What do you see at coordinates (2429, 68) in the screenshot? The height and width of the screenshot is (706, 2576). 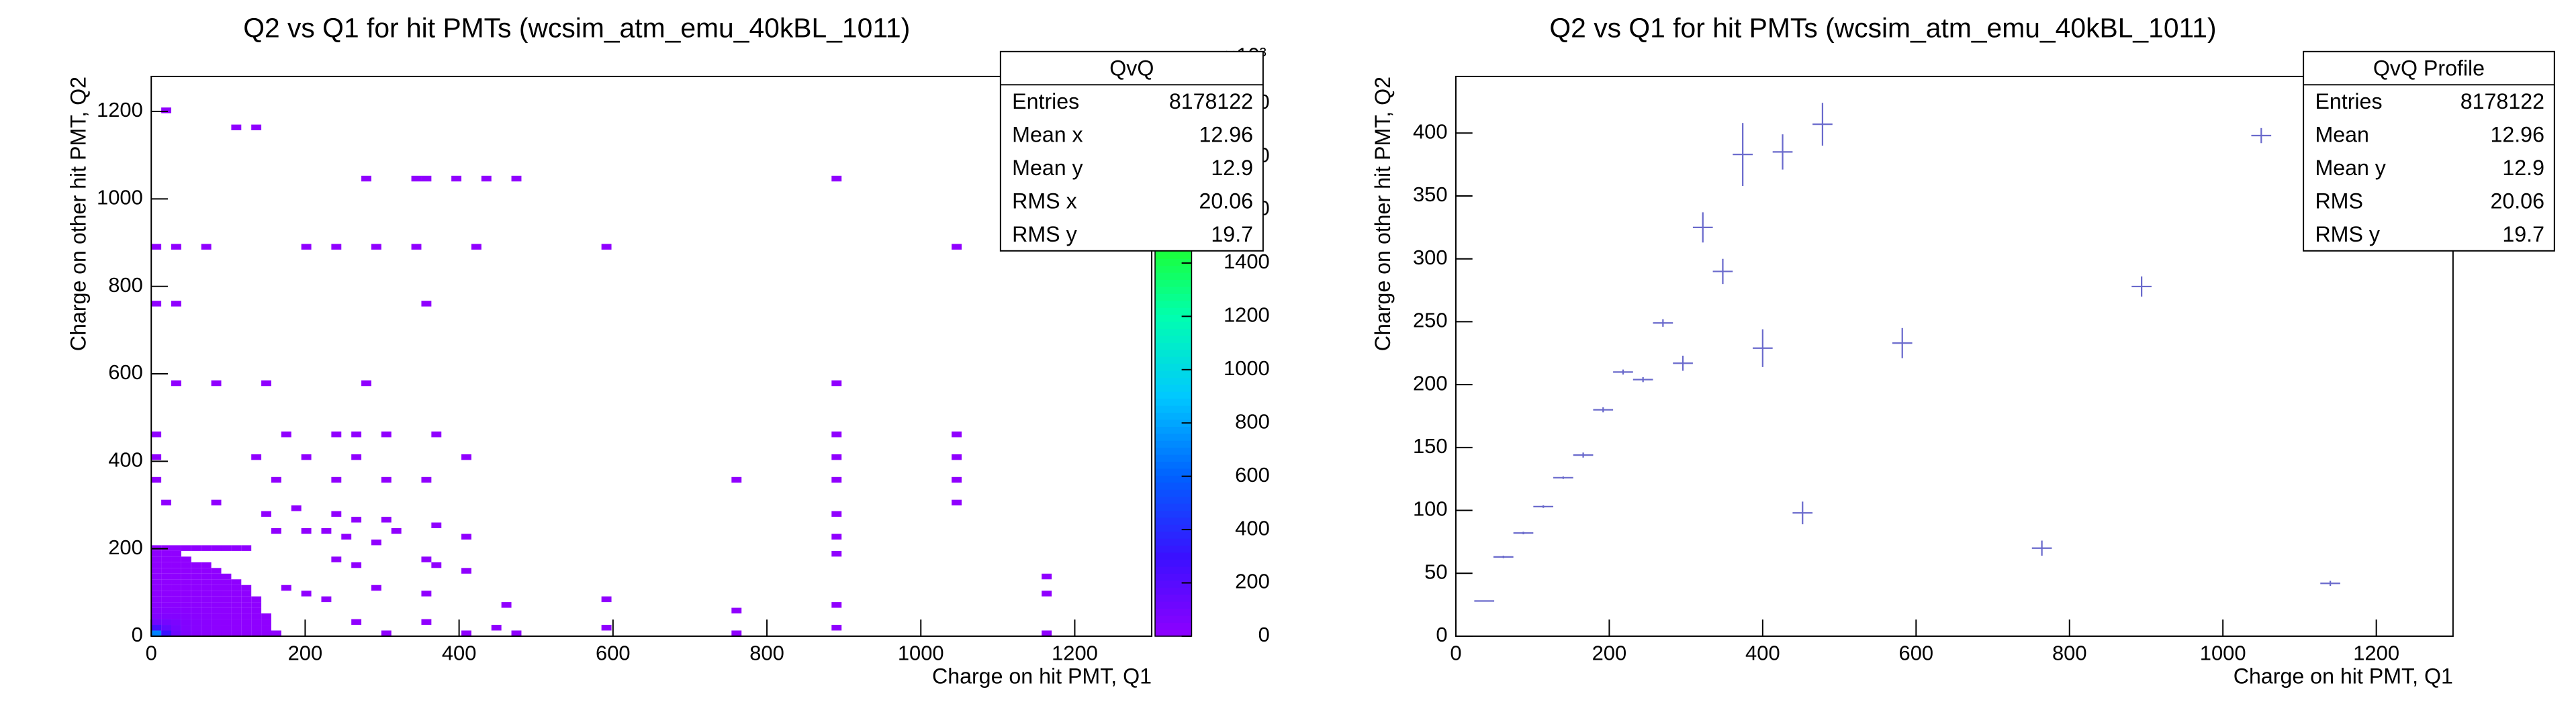 I see `stats-title: QvQ Profile` at bounding box center [2429, 68].